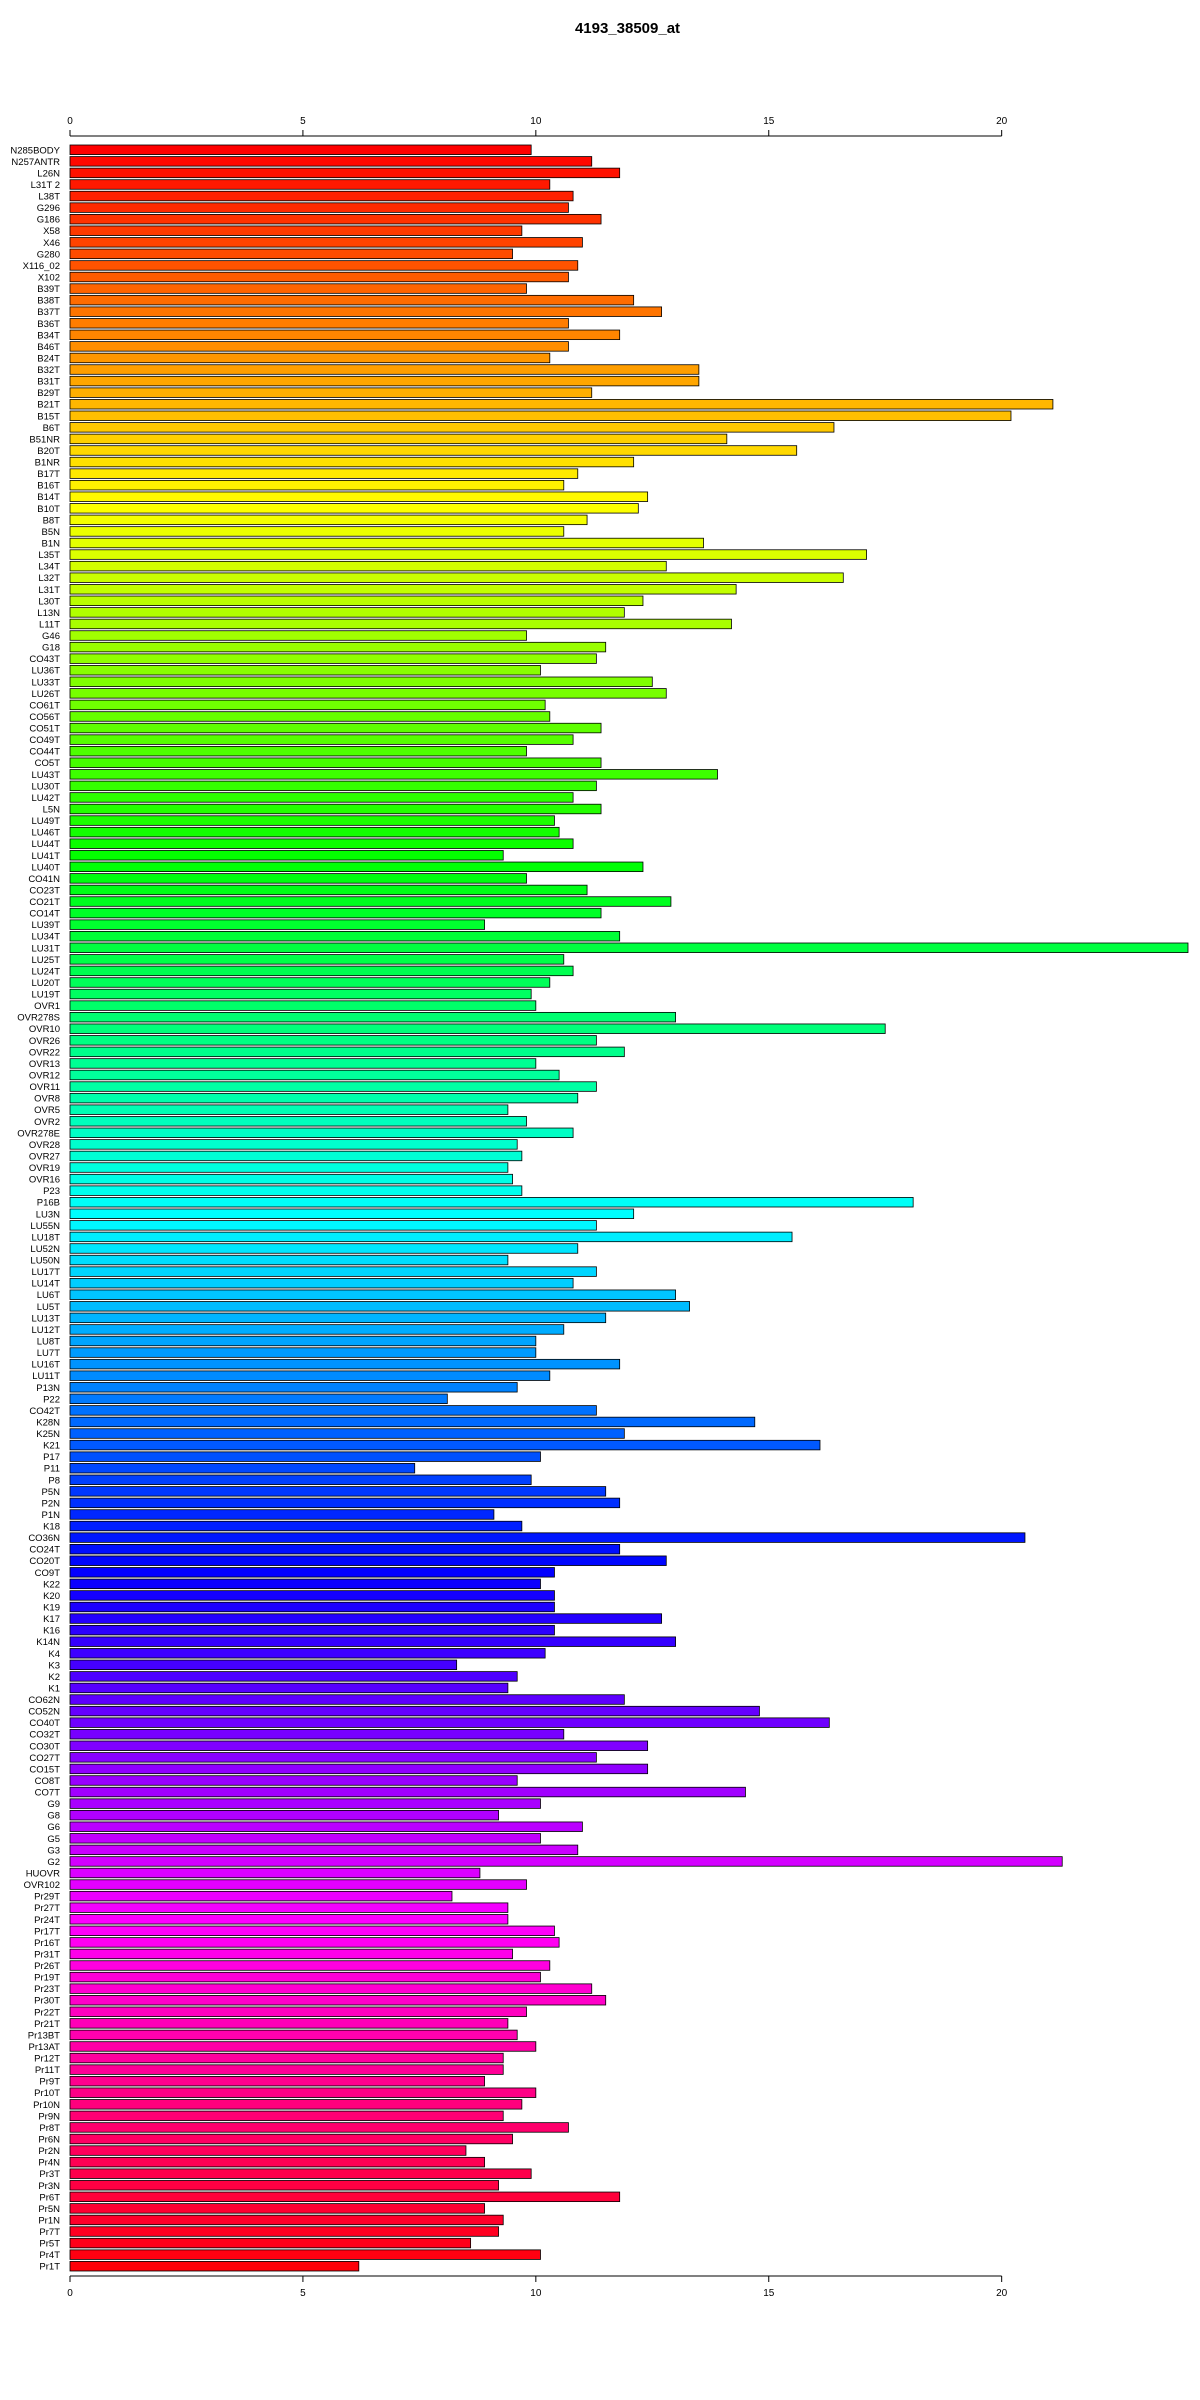 The image size is (1200, 2400). What do you see at coordinates (44, 1550) in the screenshot?
I see `category-label-122: CO24T` at bounding box center [44, 1550].